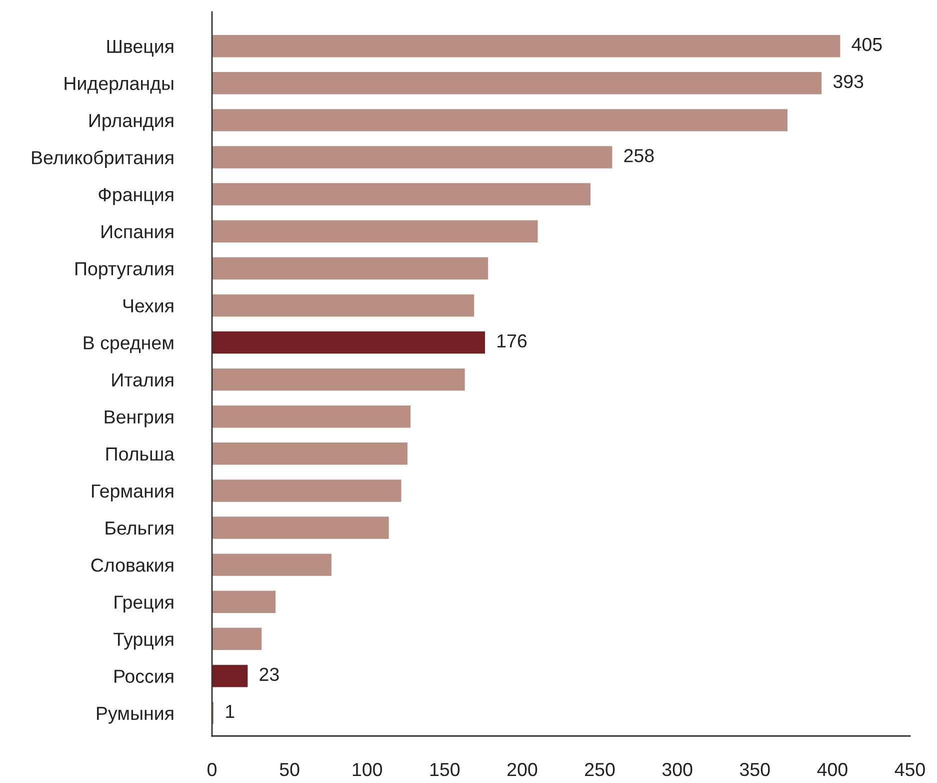 The image size is (937, 783). What do you see at coordinates (212, 769) in the screenshot?
I see `x-tick-label: 0` at bounding box center [212, 769].